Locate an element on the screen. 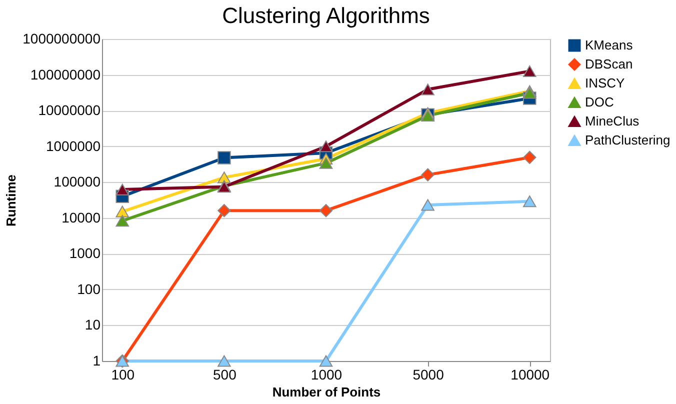 The width and height of the screenshot is (676, 404). x-tick-label: 500 is located at coordinates (225, 374).